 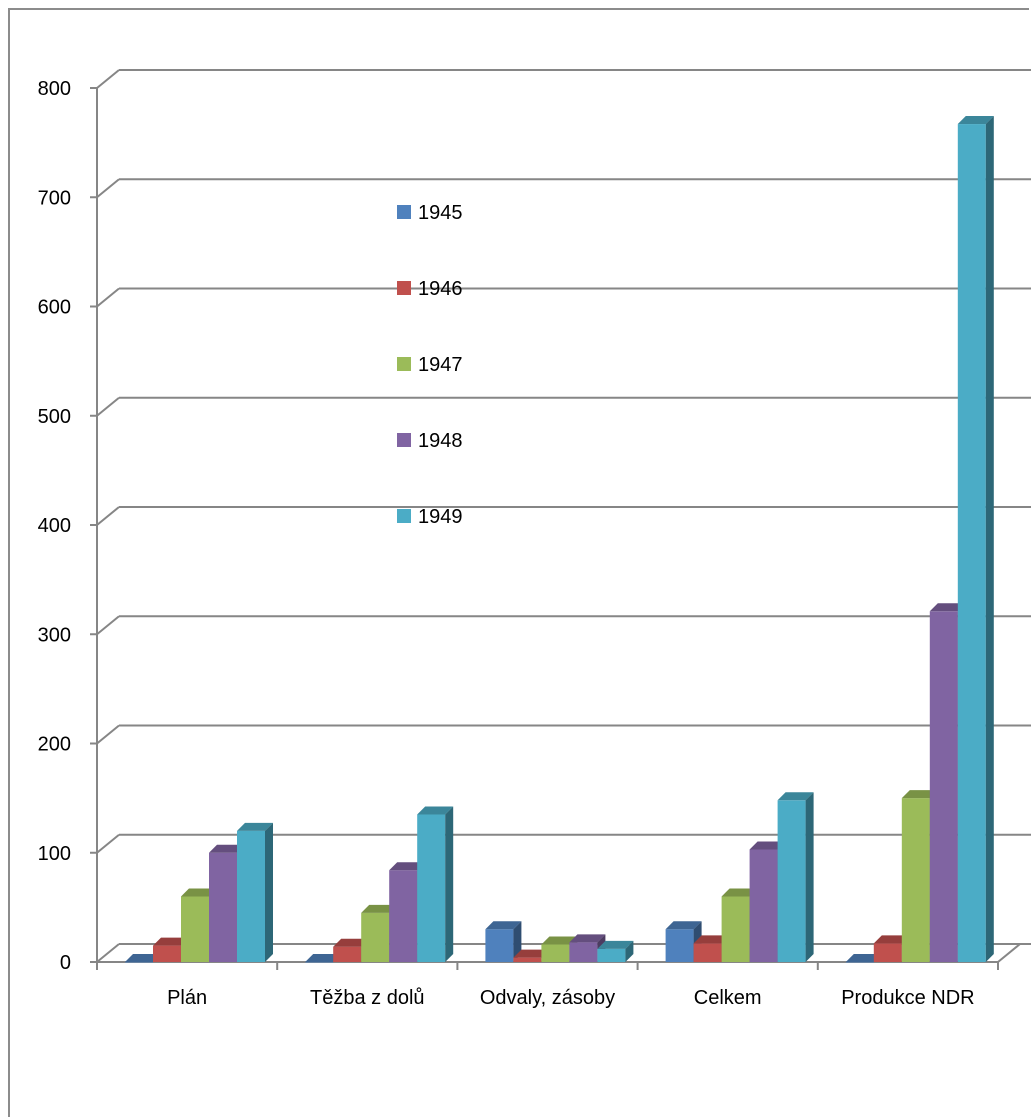 What do you see at coordinates (440, 517) in the screenshot?
I see `legend-label: 1949` at bounding box center [440, 517].